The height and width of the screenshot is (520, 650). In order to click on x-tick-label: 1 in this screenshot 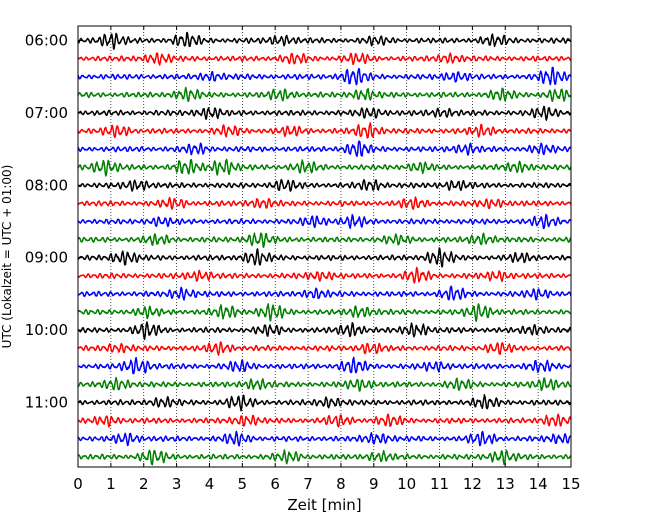, I will do `click(111, 484)`.